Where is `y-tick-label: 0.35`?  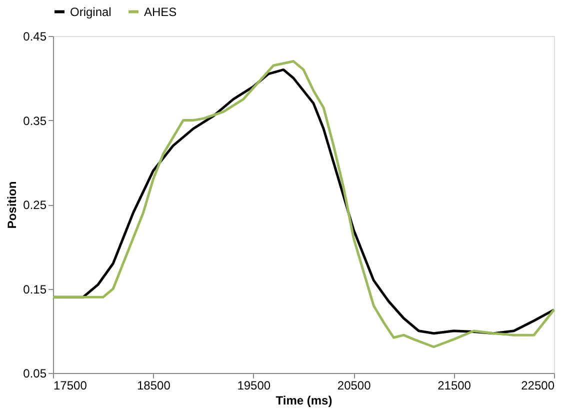
y-tick-label: 0.35 is located at coordinates (35, 121).